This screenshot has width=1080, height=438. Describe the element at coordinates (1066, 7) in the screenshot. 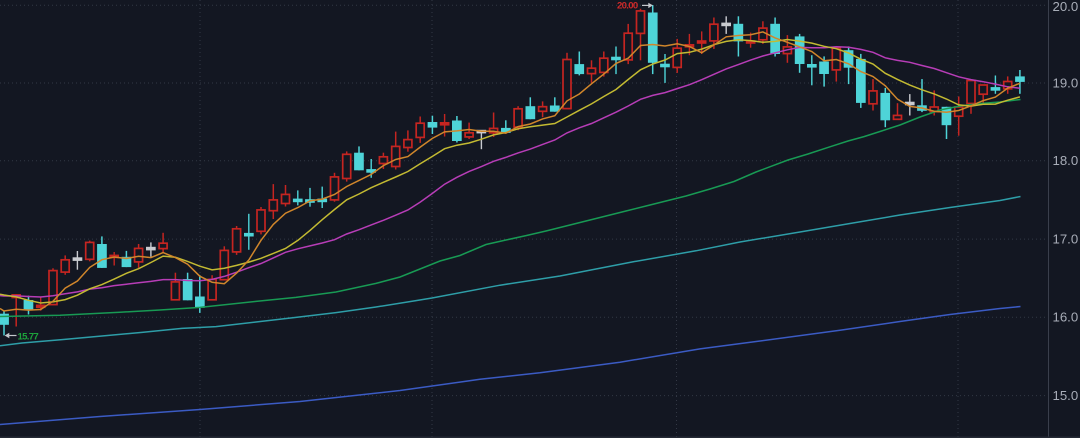

I see `svg-text: 20.0` at that location.